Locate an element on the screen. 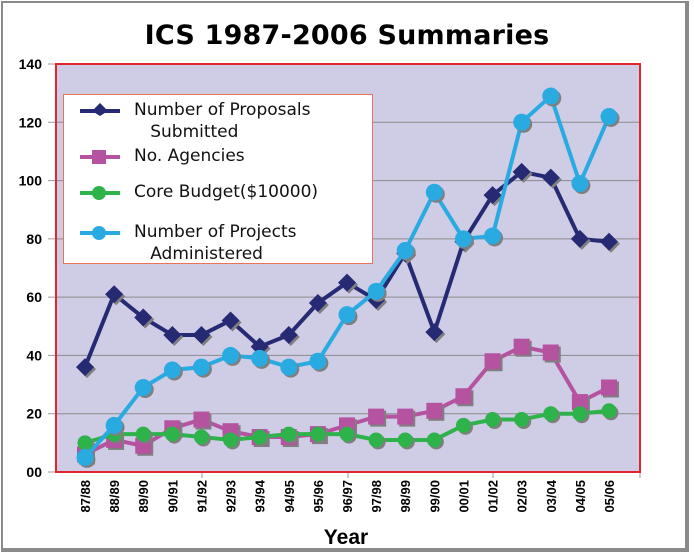 This screenshot has height=559, width=694. series-core-budget-10000- is located at coordinates (348, 428).